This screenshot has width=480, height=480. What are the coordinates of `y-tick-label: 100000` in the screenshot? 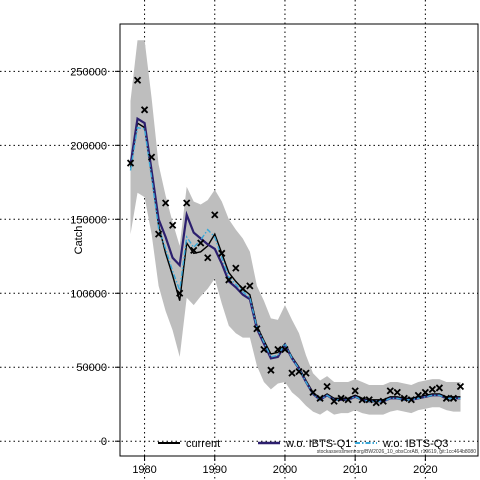 It's located at (88, 294).